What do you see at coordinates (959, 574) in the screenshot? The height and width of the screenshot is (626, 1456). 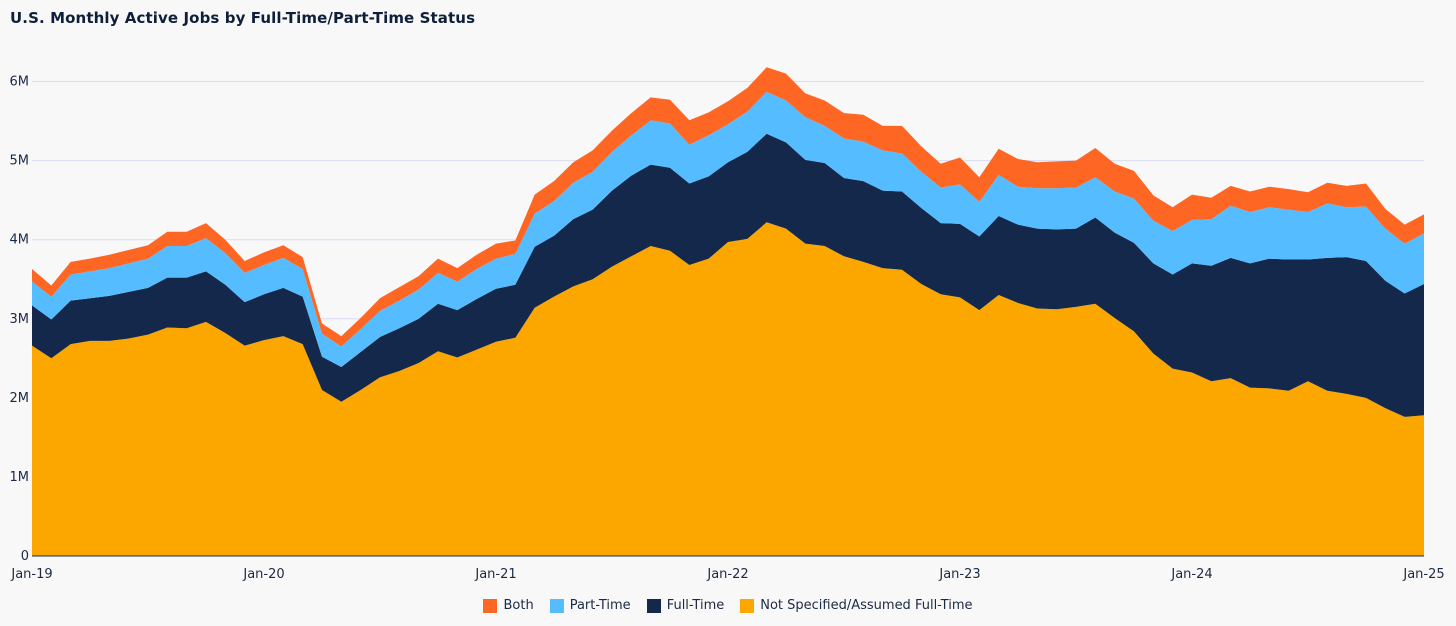 I see `x-tick-label: Jan-23` at bounding box center [959, 574].